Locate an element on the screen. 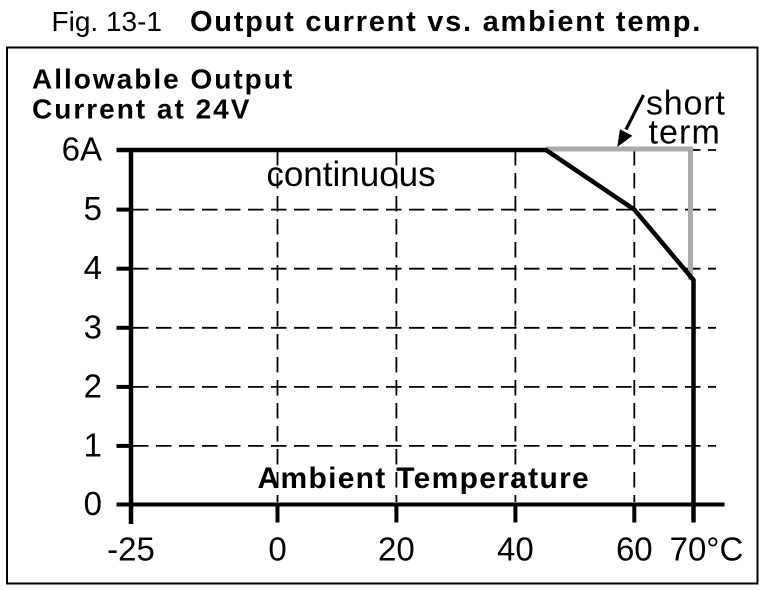 The image size is (763, 590). svg-text: 4 is located at coordinates (93, 267).